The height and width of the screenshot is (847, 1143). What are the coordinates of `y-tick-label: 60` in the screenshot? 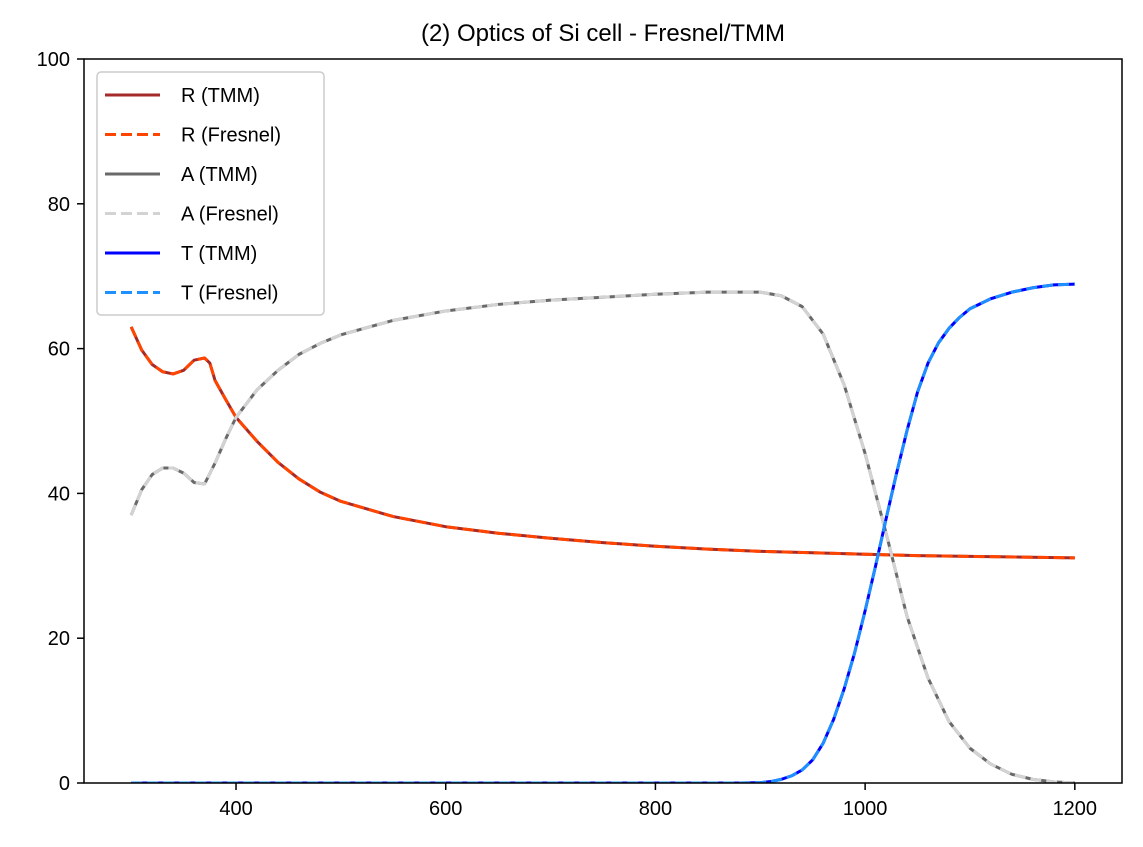 It's located at (59, 350).